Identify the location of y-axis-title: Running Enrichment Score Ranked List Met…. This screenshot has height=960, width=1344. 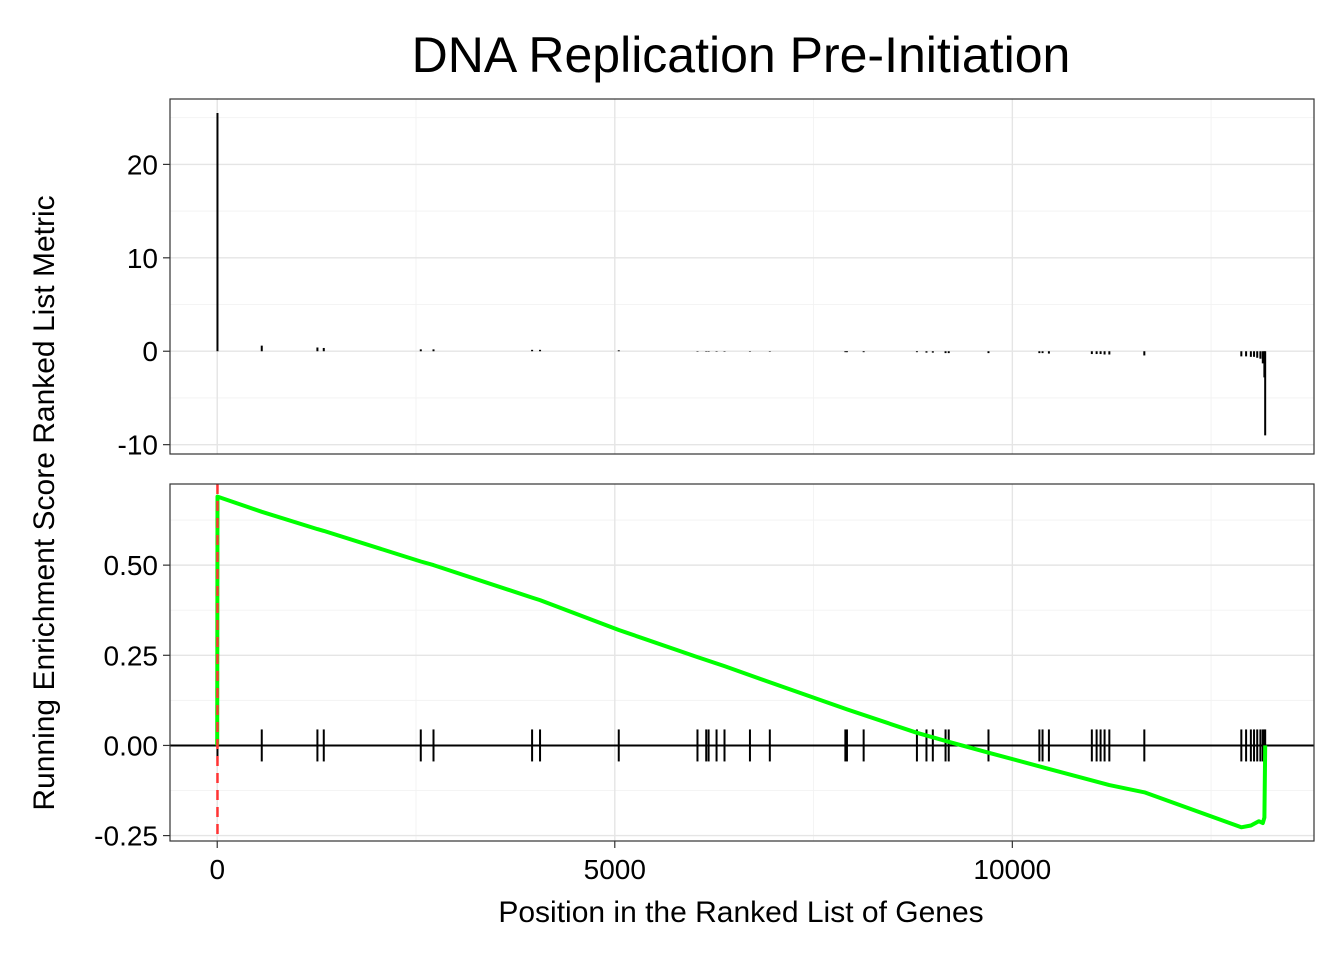
(44, 502).